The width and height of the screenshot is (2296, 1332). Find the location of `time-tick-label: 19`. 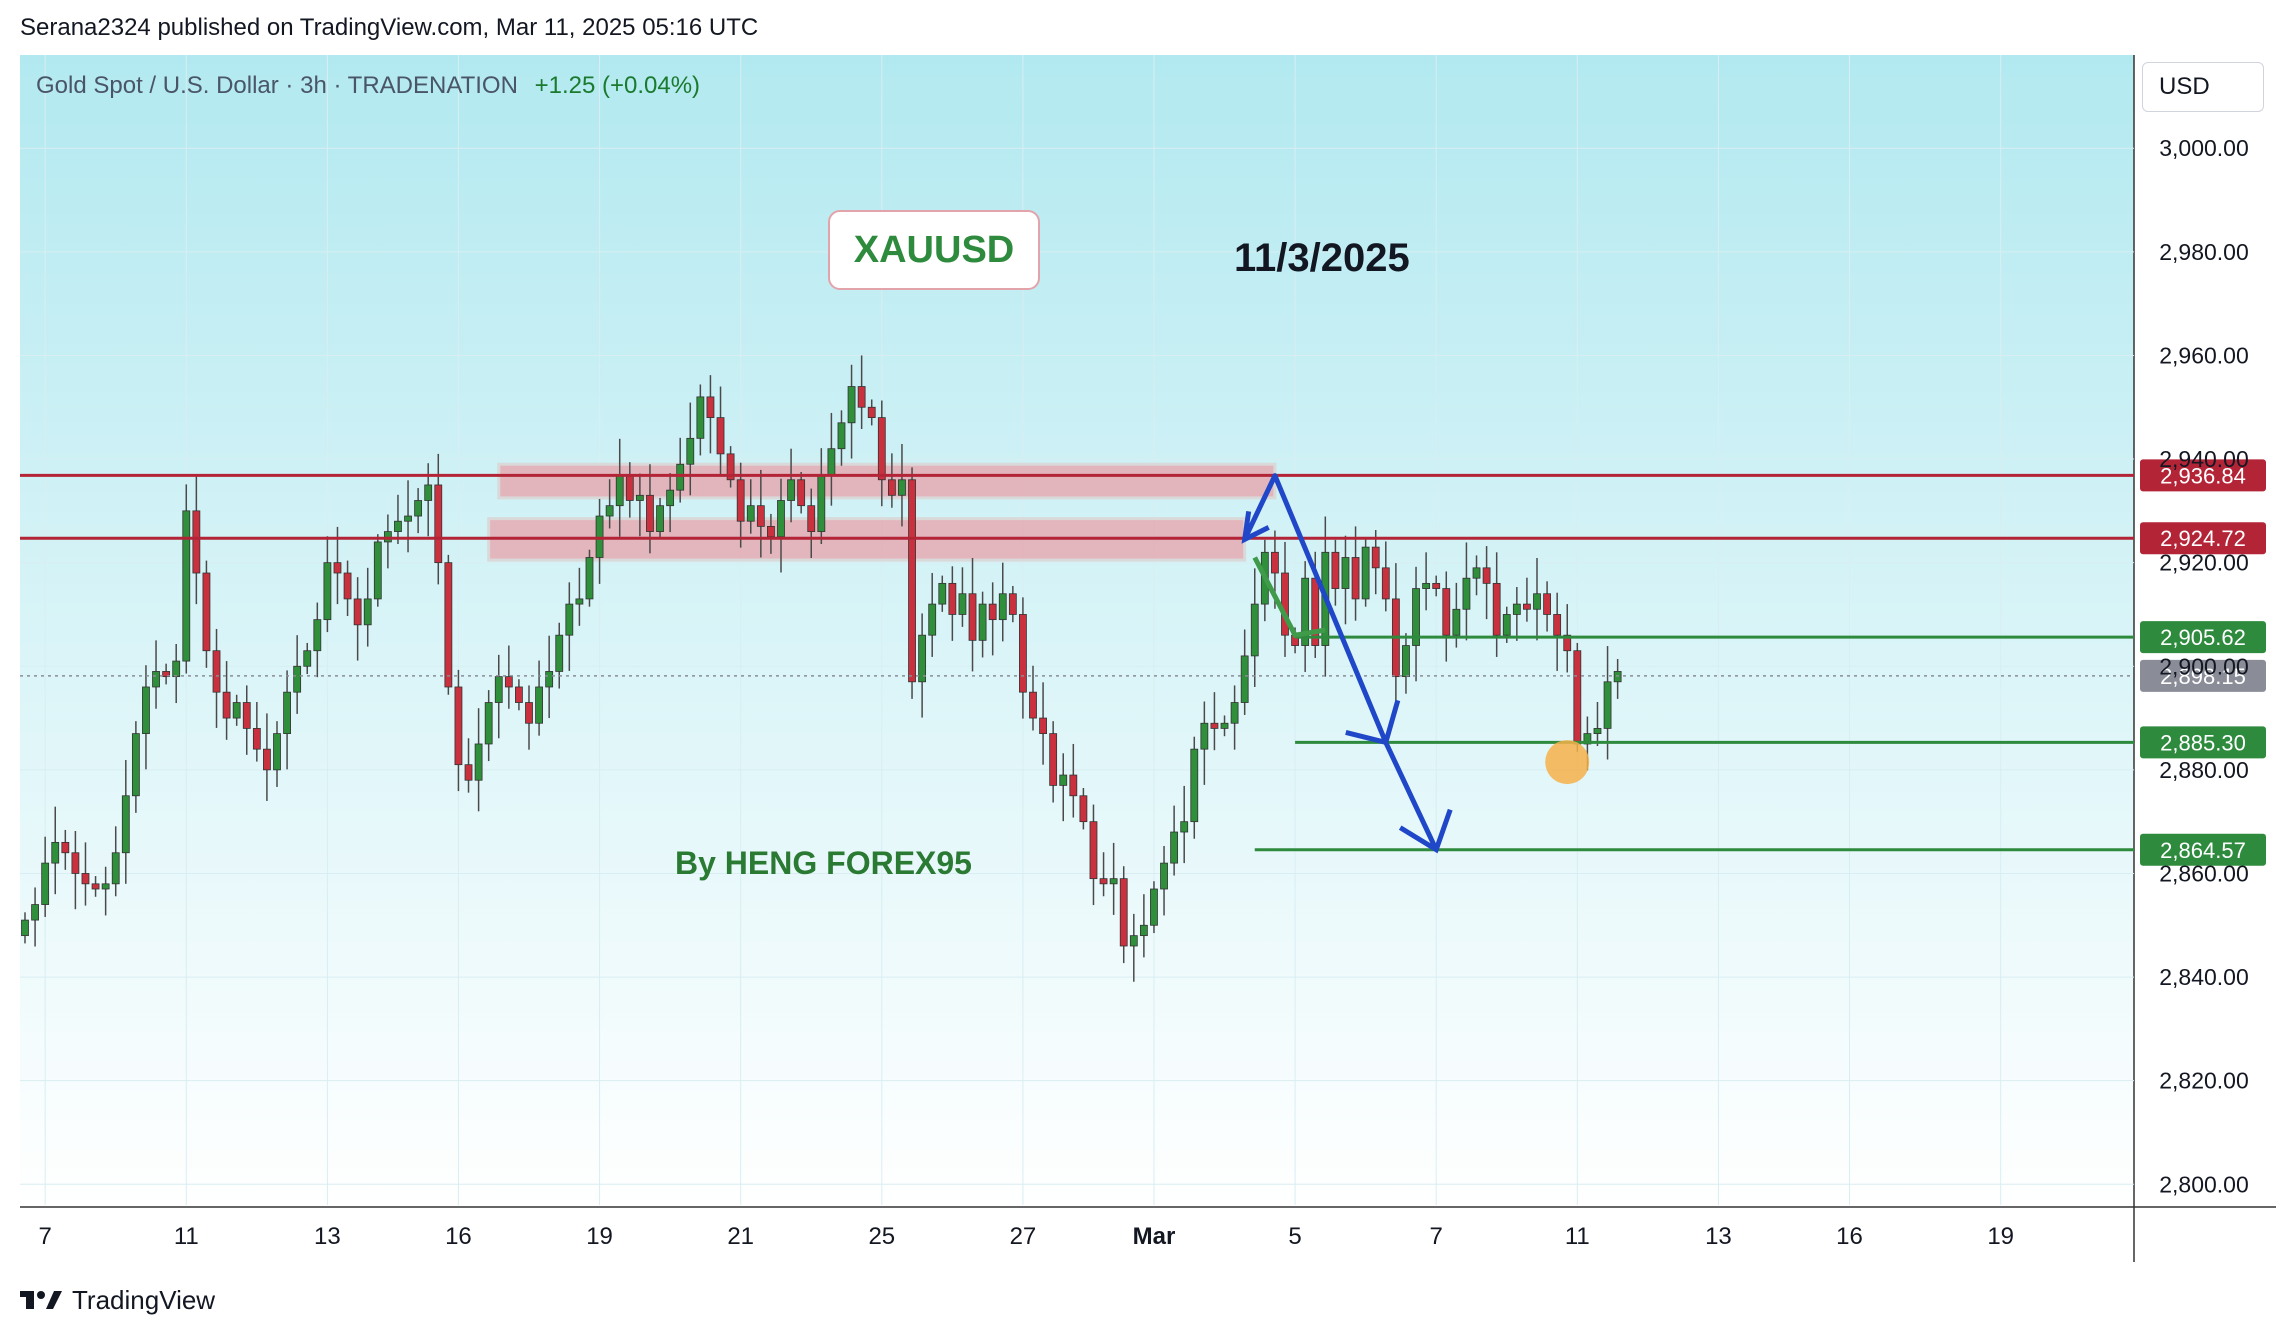

time-tick-label: 19 is located at coordinates (2000, 1236).